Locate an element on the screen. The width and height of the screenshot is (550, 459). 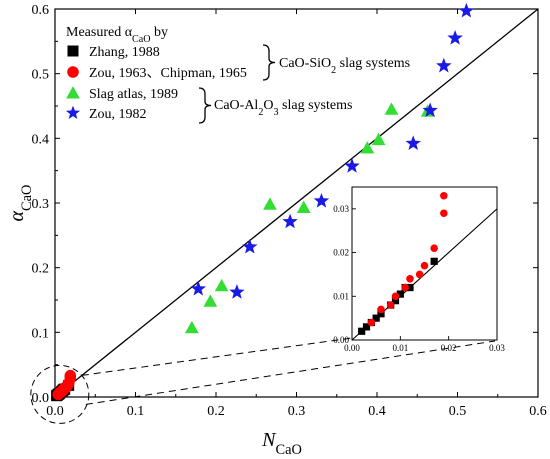
x-tick-label: 0.3 is located at coordinates (297, 411).